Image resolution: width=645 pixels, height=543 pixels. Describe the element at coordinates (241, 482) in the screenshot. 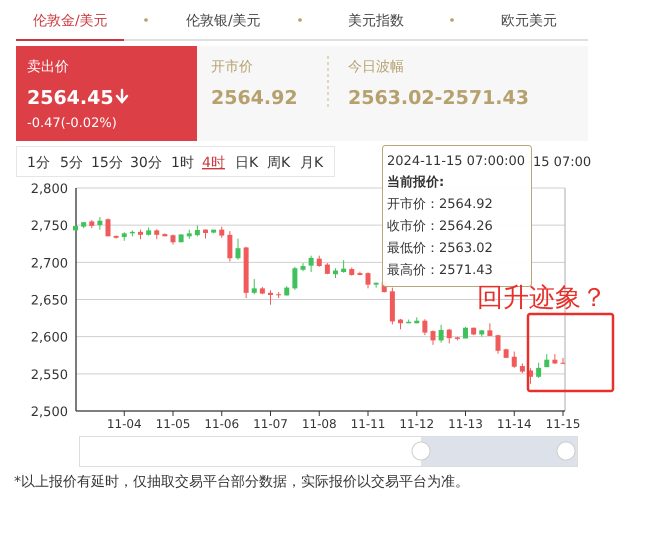

I see `text: *以上报价有延时，仅抽取交易平台部分数据，实际报价以交易平台为准。` at that location.